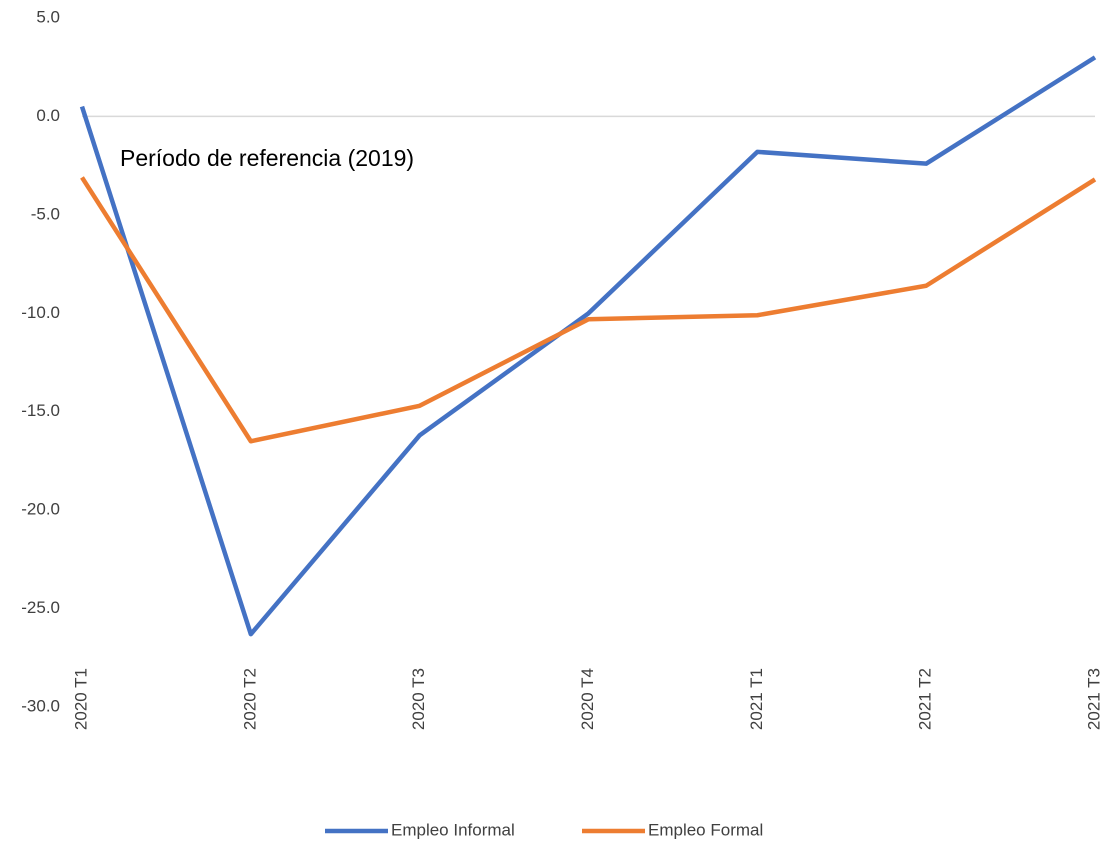 The image size is (1109, 843). What do you see at coordinates (80, 699) in the screenshot?
I see `x-tick-label: 2020 T1` at bounding box center [80, 699].